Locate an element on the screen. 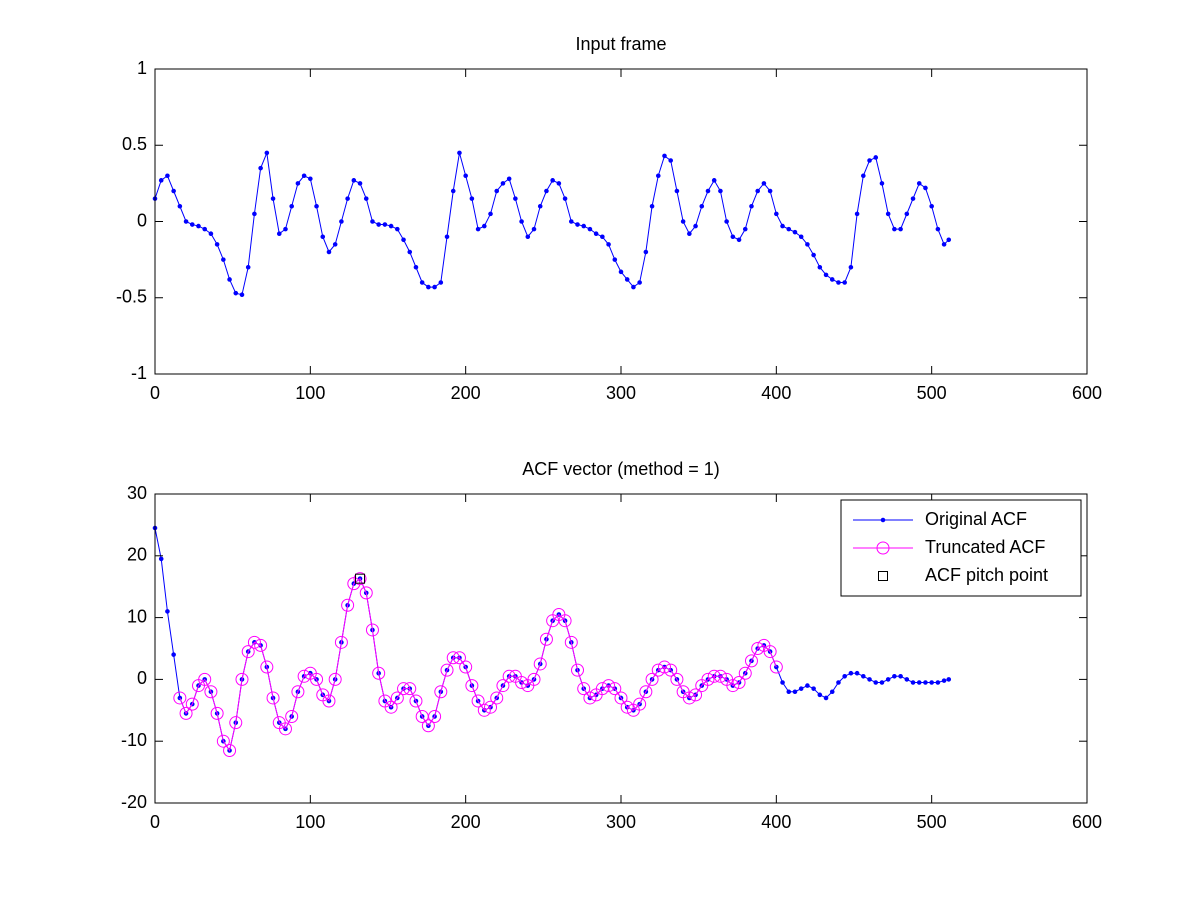 This screenshot has height=901, width=1201. chart-title: ACF vector (method = 1) is located at coordinates (621, 469).